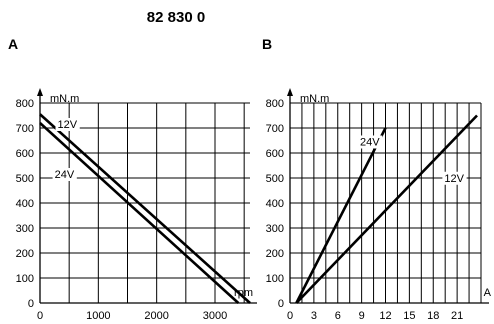  I want to click on x-tick-label: 3, so click(314, 316).